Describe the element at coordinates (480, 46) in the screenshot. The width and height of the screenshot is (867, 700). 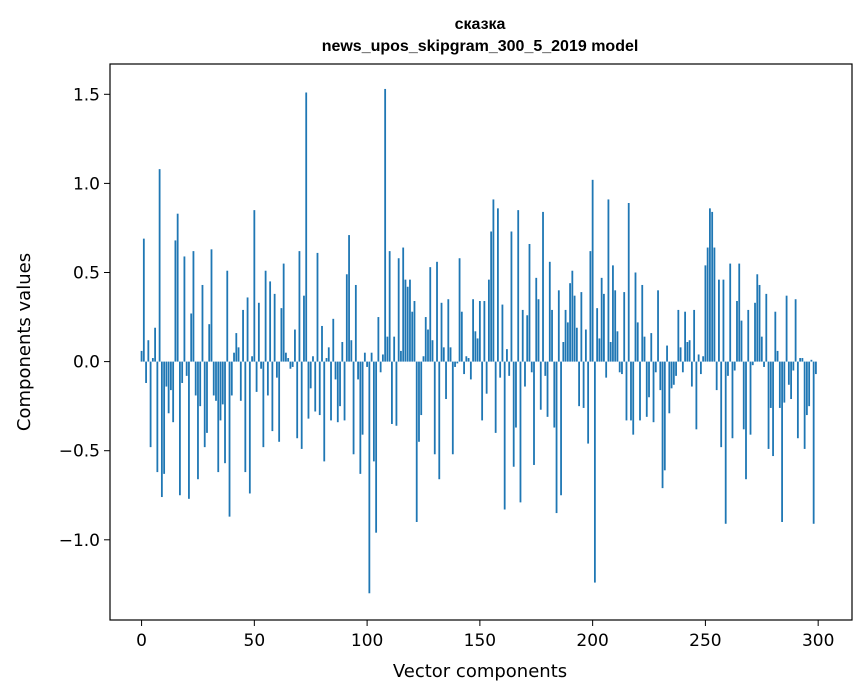
I see `chart-subtitle: news_upos_skipgram_300_5_2019 model` at that location.